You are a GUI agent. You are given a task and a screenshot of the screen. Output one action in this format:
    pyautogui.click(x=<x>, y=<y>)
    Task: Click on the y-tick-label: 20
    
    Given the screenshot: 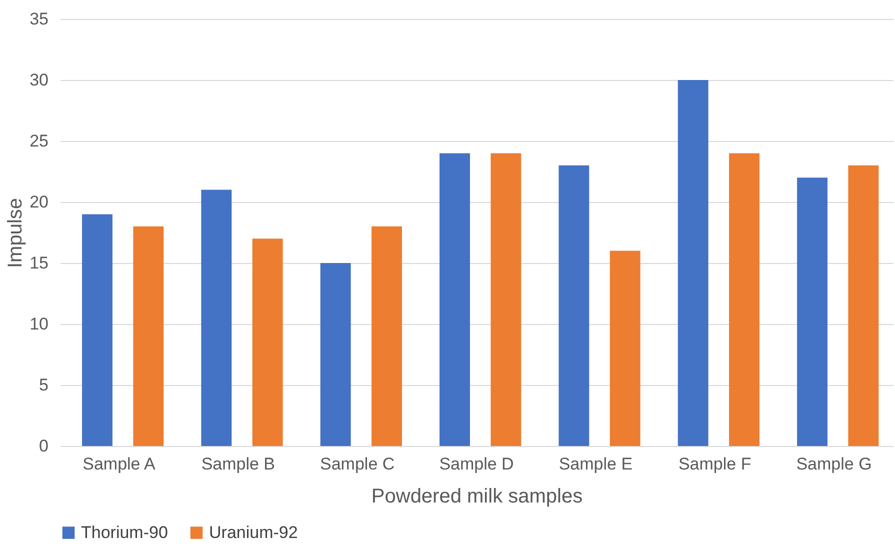 What is the action you would take?
    pyautogui.click(x=39, y=202)
    